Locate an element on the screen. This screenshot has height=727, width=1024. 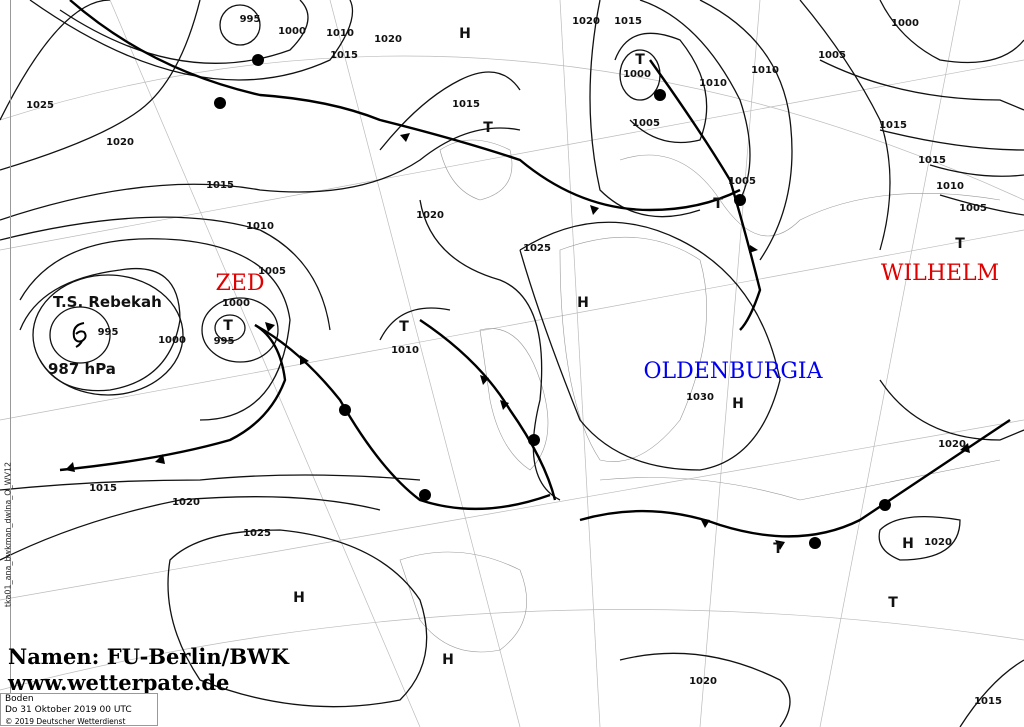
credit: Namen: FU-Berlin/BWK www.wetterpate.de is located at coordinates (148, 670).